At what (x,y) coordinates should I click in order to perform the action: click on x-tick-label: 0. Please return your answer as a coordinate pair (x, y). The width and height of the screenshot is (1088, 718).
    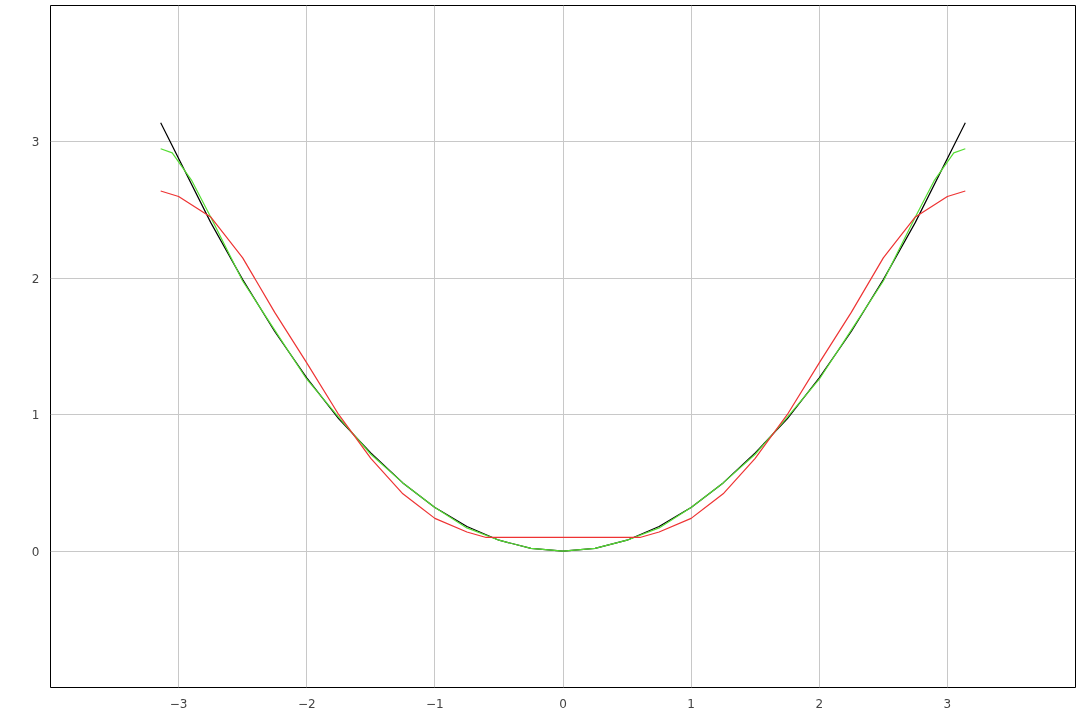
    Looking at the image, I should click on (563, 703).